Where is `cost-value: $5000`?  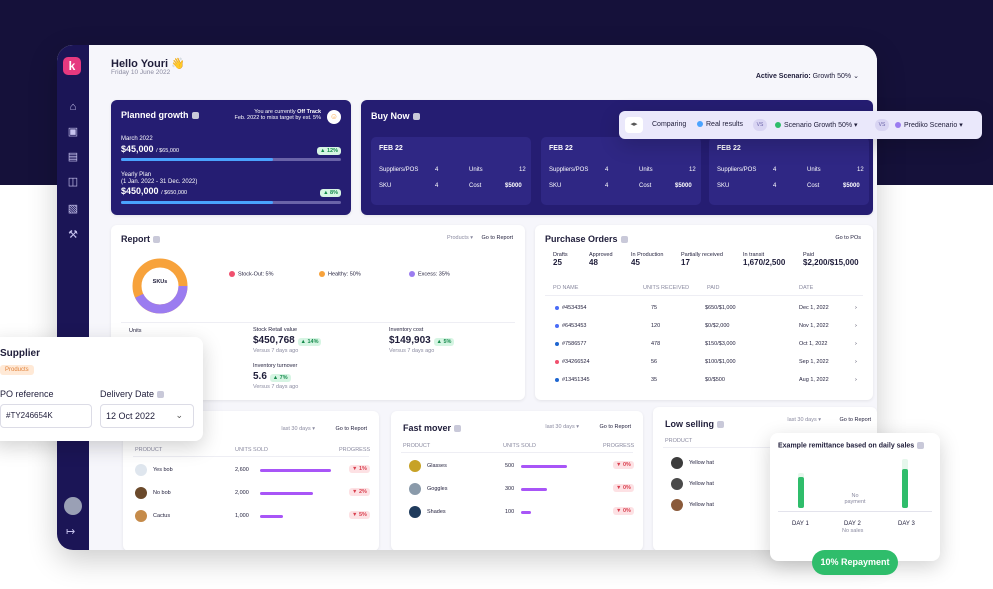
cost-value: $5000 is located at coordinates (683, 186).